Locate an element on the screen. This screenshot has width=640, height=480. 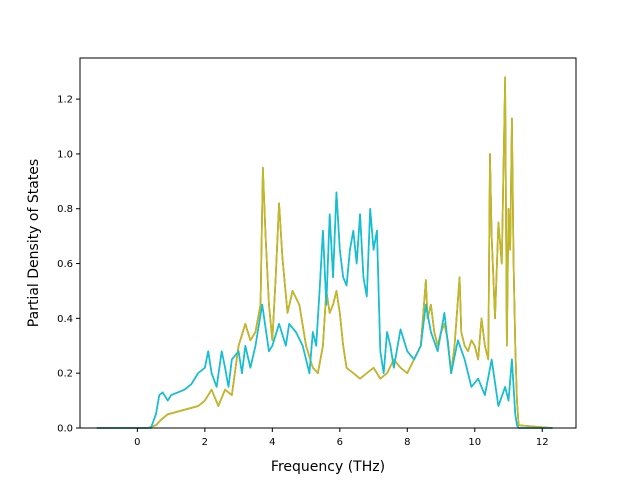
x-tick-label: 12 is located at coordinates (542, 442).